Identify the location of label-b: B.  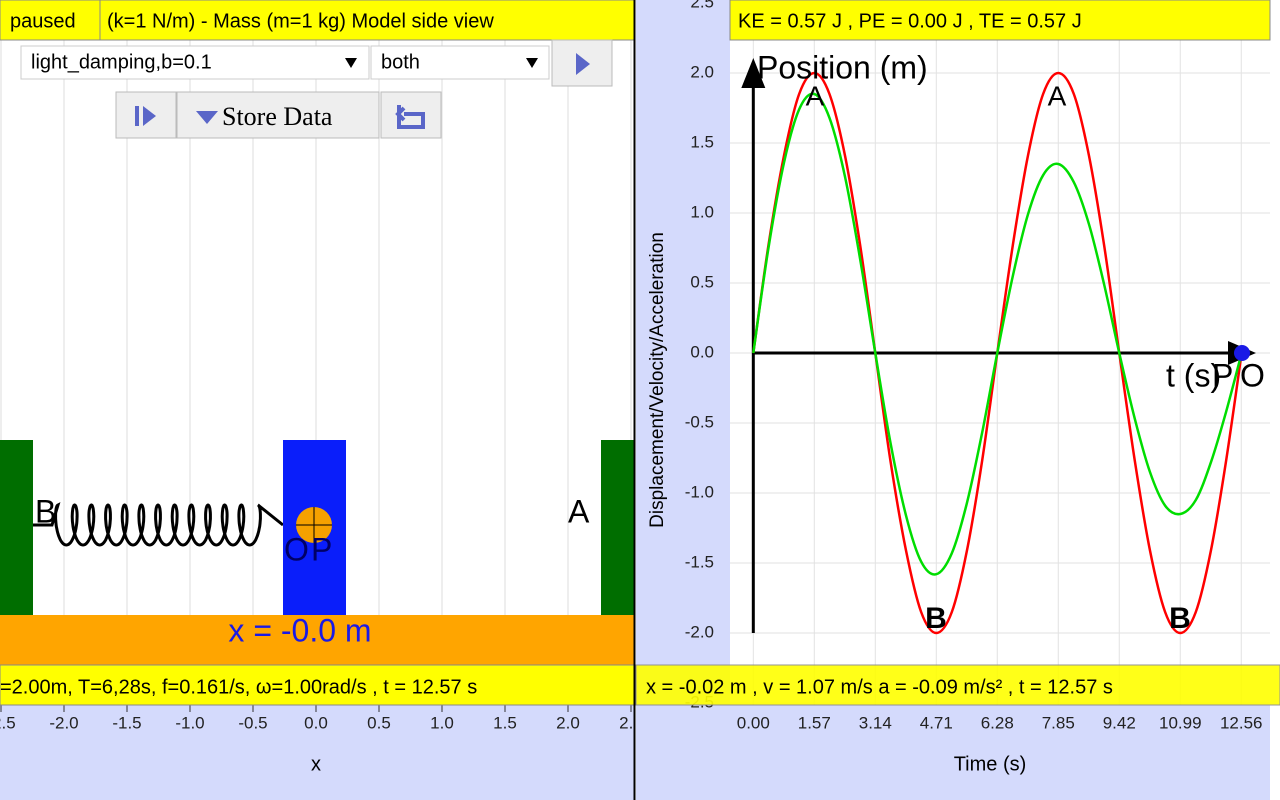
(45, 511).